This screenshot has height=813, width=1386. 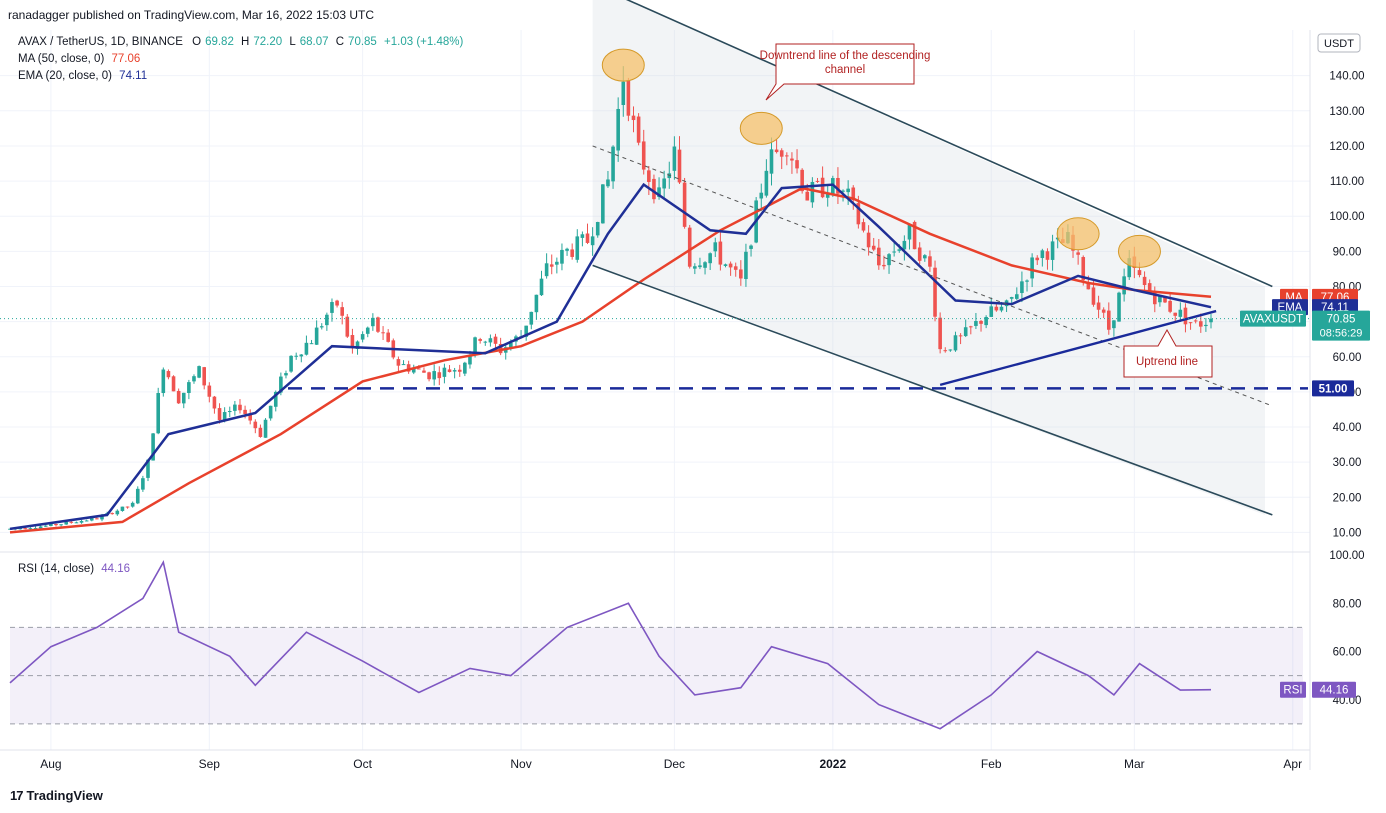 I want to click on time-tick-label: Feb, so click(x=991, y=764).